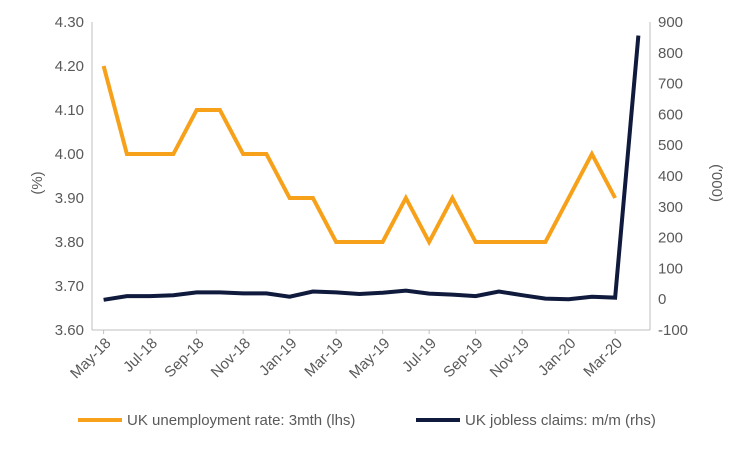  What do you see at coordinates (603, 358) in the screenshot?
I see `x-tick-label: Mar-20` at bounding box center [603, 358].